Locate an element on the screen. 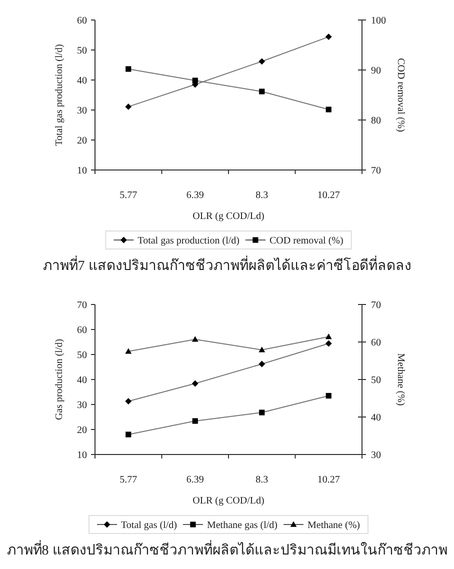 This screenshot has width=454, height=569. legend-label: Total gas production (l/d) is located at coordinates (189, 241).